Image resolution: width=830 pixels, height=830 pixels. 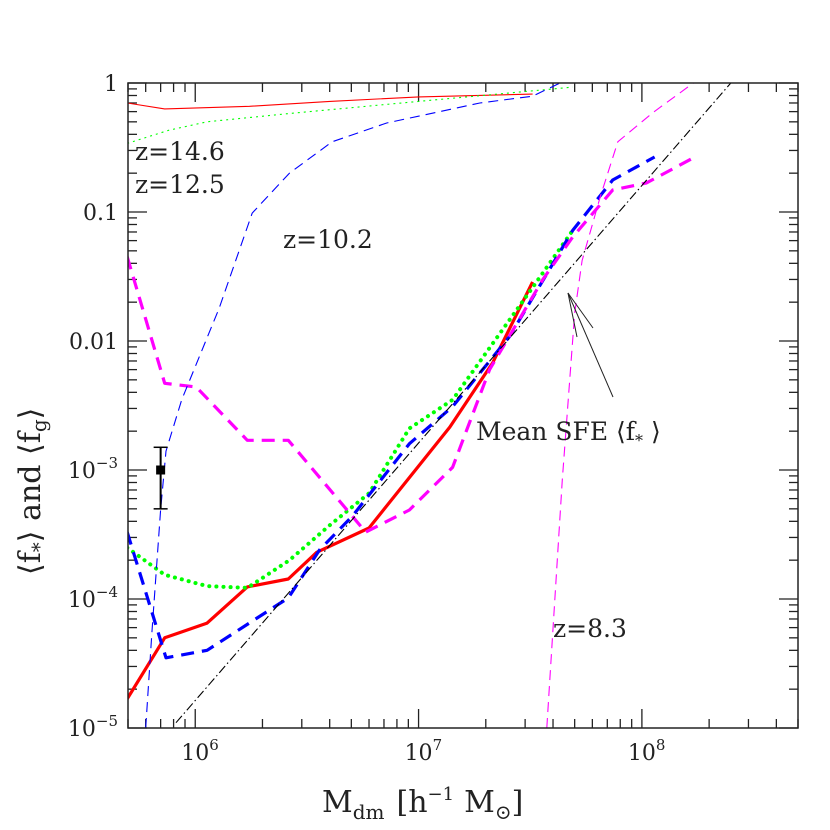 I want to click on data-point-group, so click(x=160, y=478).